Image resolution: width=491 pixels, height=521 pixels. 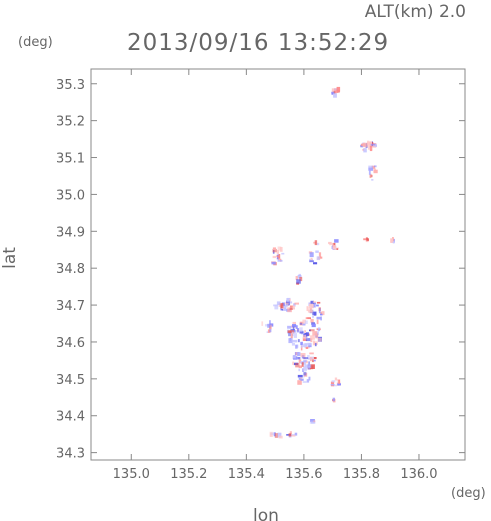 What do you see at coordinates (70, 122) in the screenshot?
I see `y-tick-label: 35.2` at bounding box center [70, 122].